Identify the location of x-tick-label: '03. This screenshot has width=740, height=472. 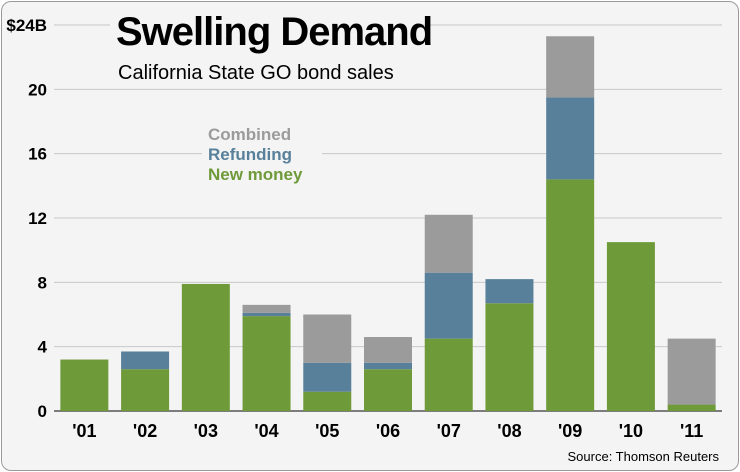
(206, 431).